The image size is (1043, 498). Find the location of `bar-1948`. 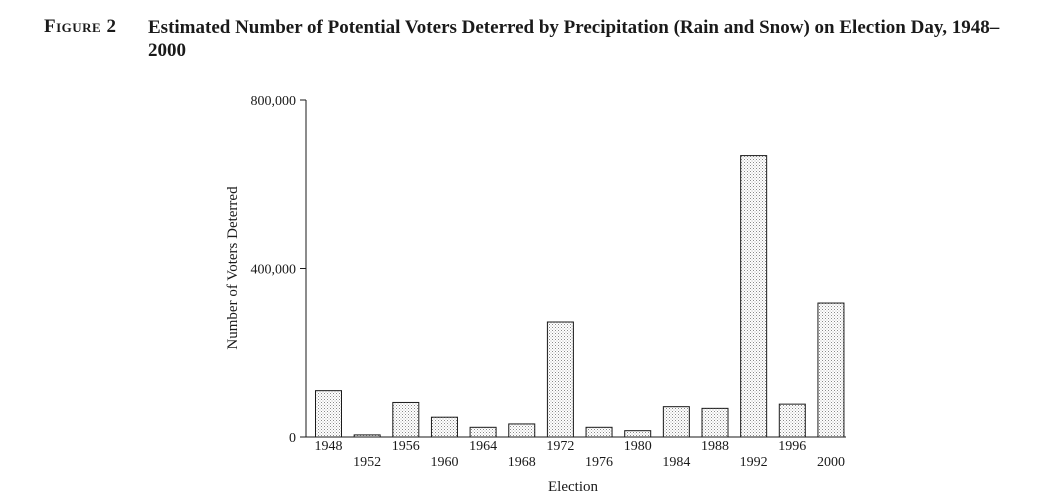

bar-1948 is located at coordinates (328, 414).